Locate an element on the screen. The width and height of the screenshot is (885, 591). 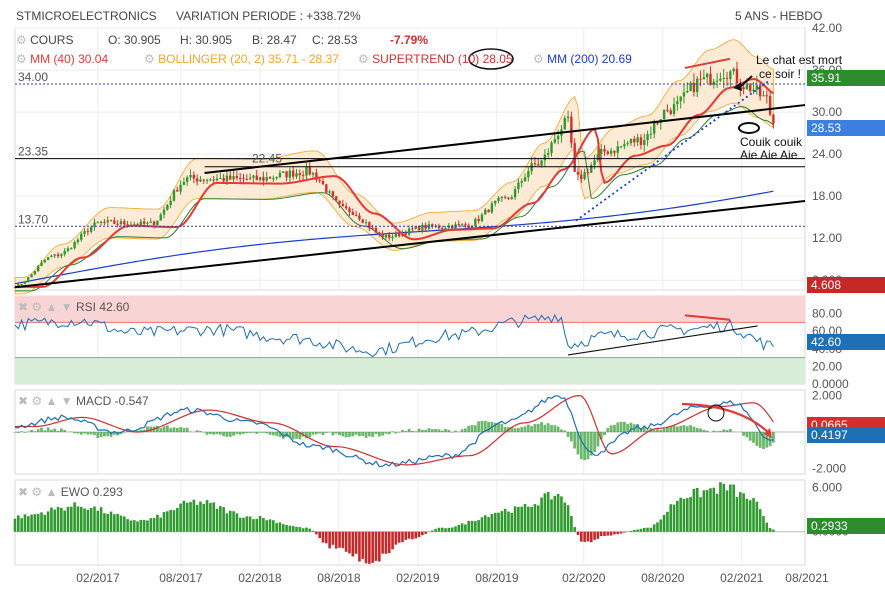
legend-cours: ⚙ COURS is located at coordinates (44, 40).